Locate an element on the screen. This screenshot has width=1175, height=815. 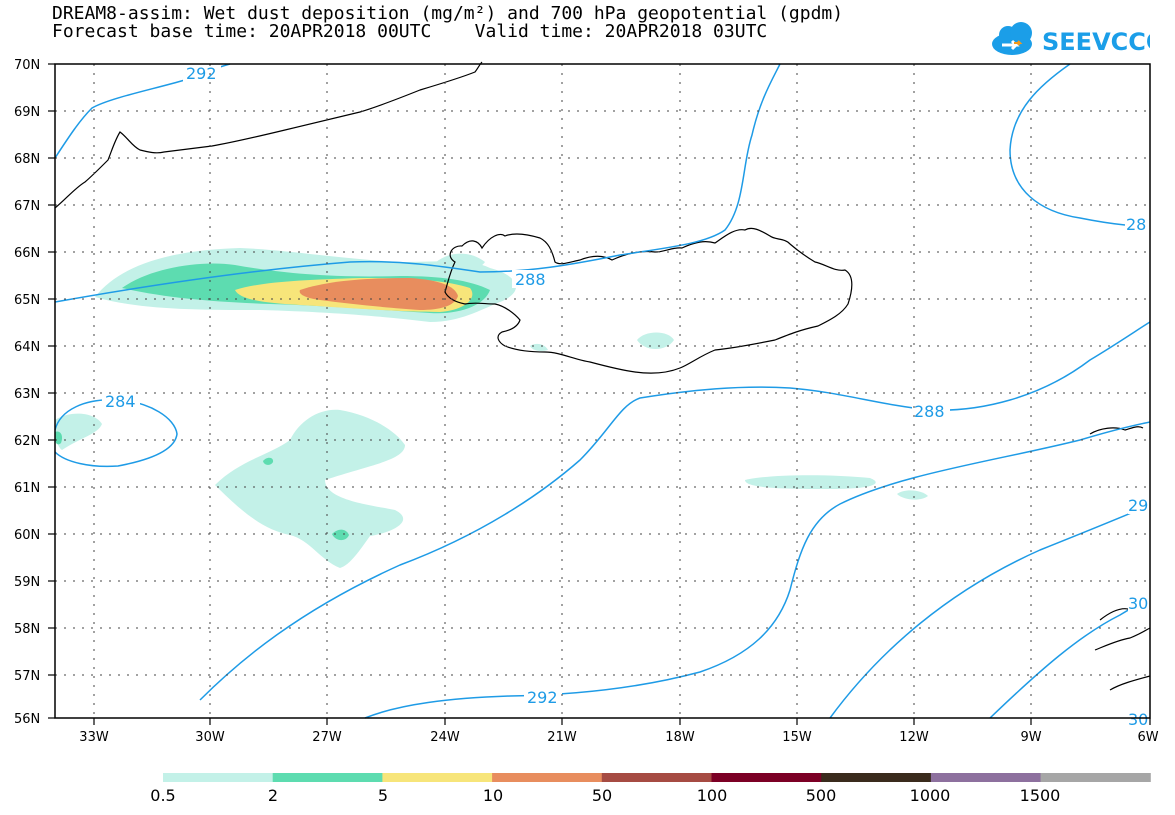
legend-label: 2 is located at coordinates (273, 795).